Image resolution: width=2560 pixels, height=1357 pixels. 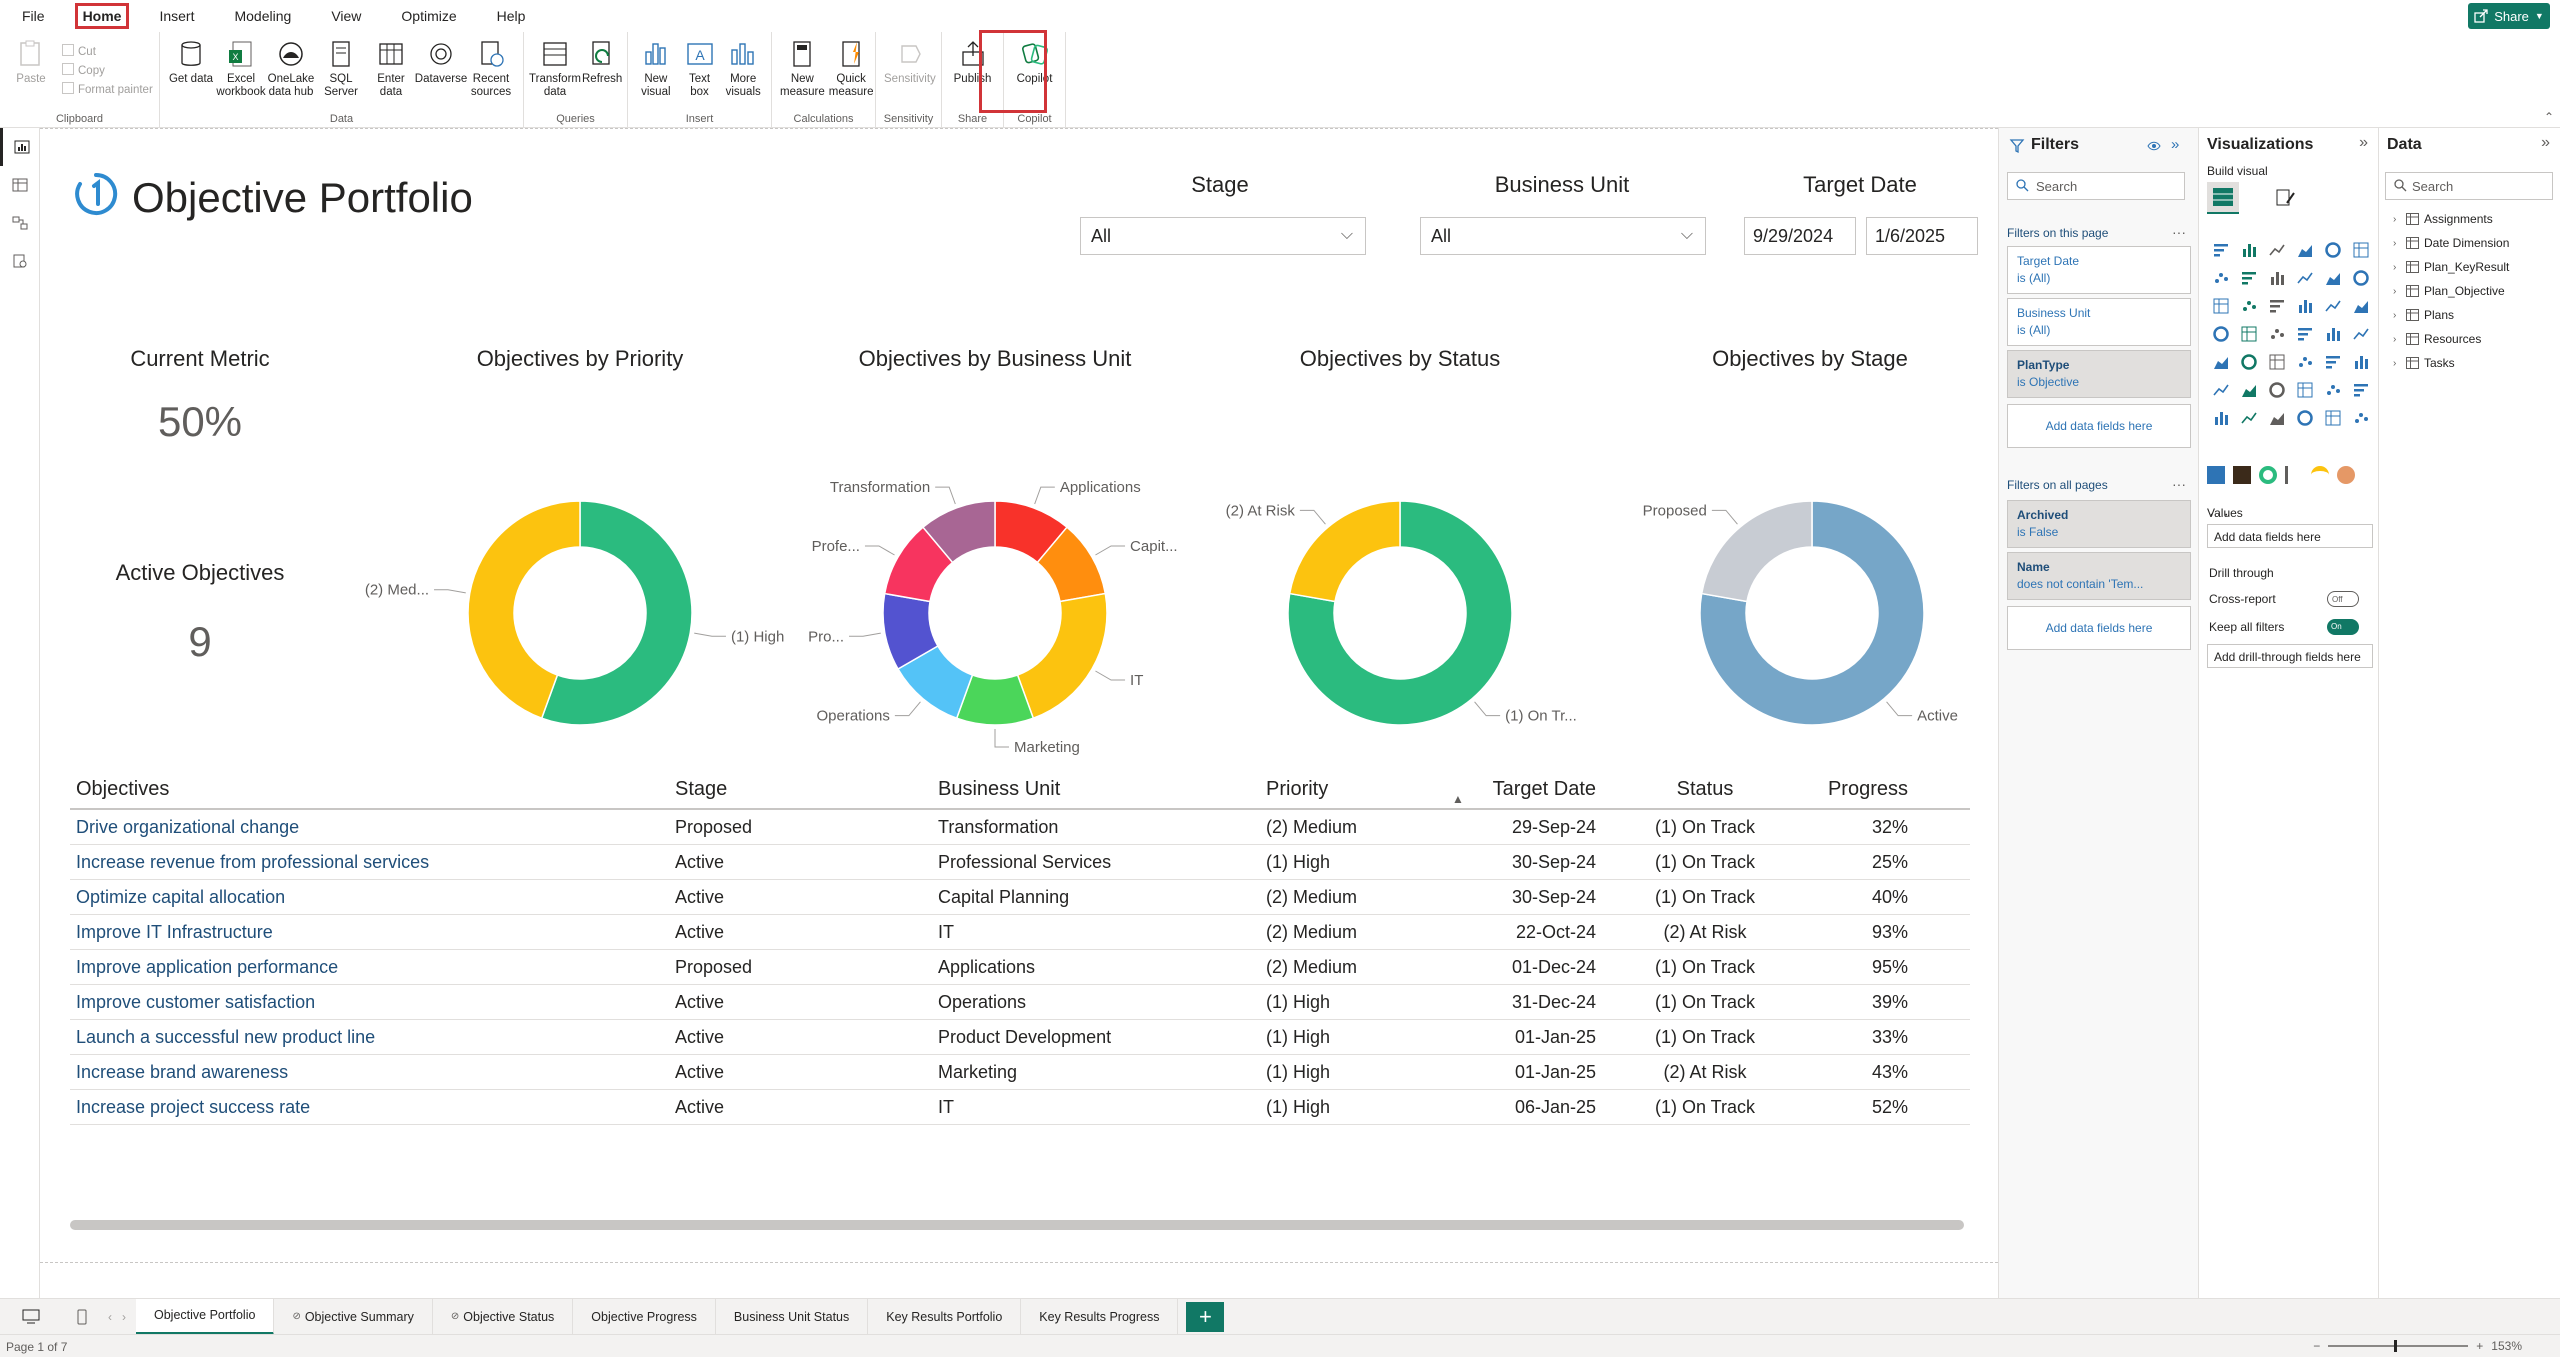 I want to click on collapse-filters-icon: », so click(x=2175, y=144).